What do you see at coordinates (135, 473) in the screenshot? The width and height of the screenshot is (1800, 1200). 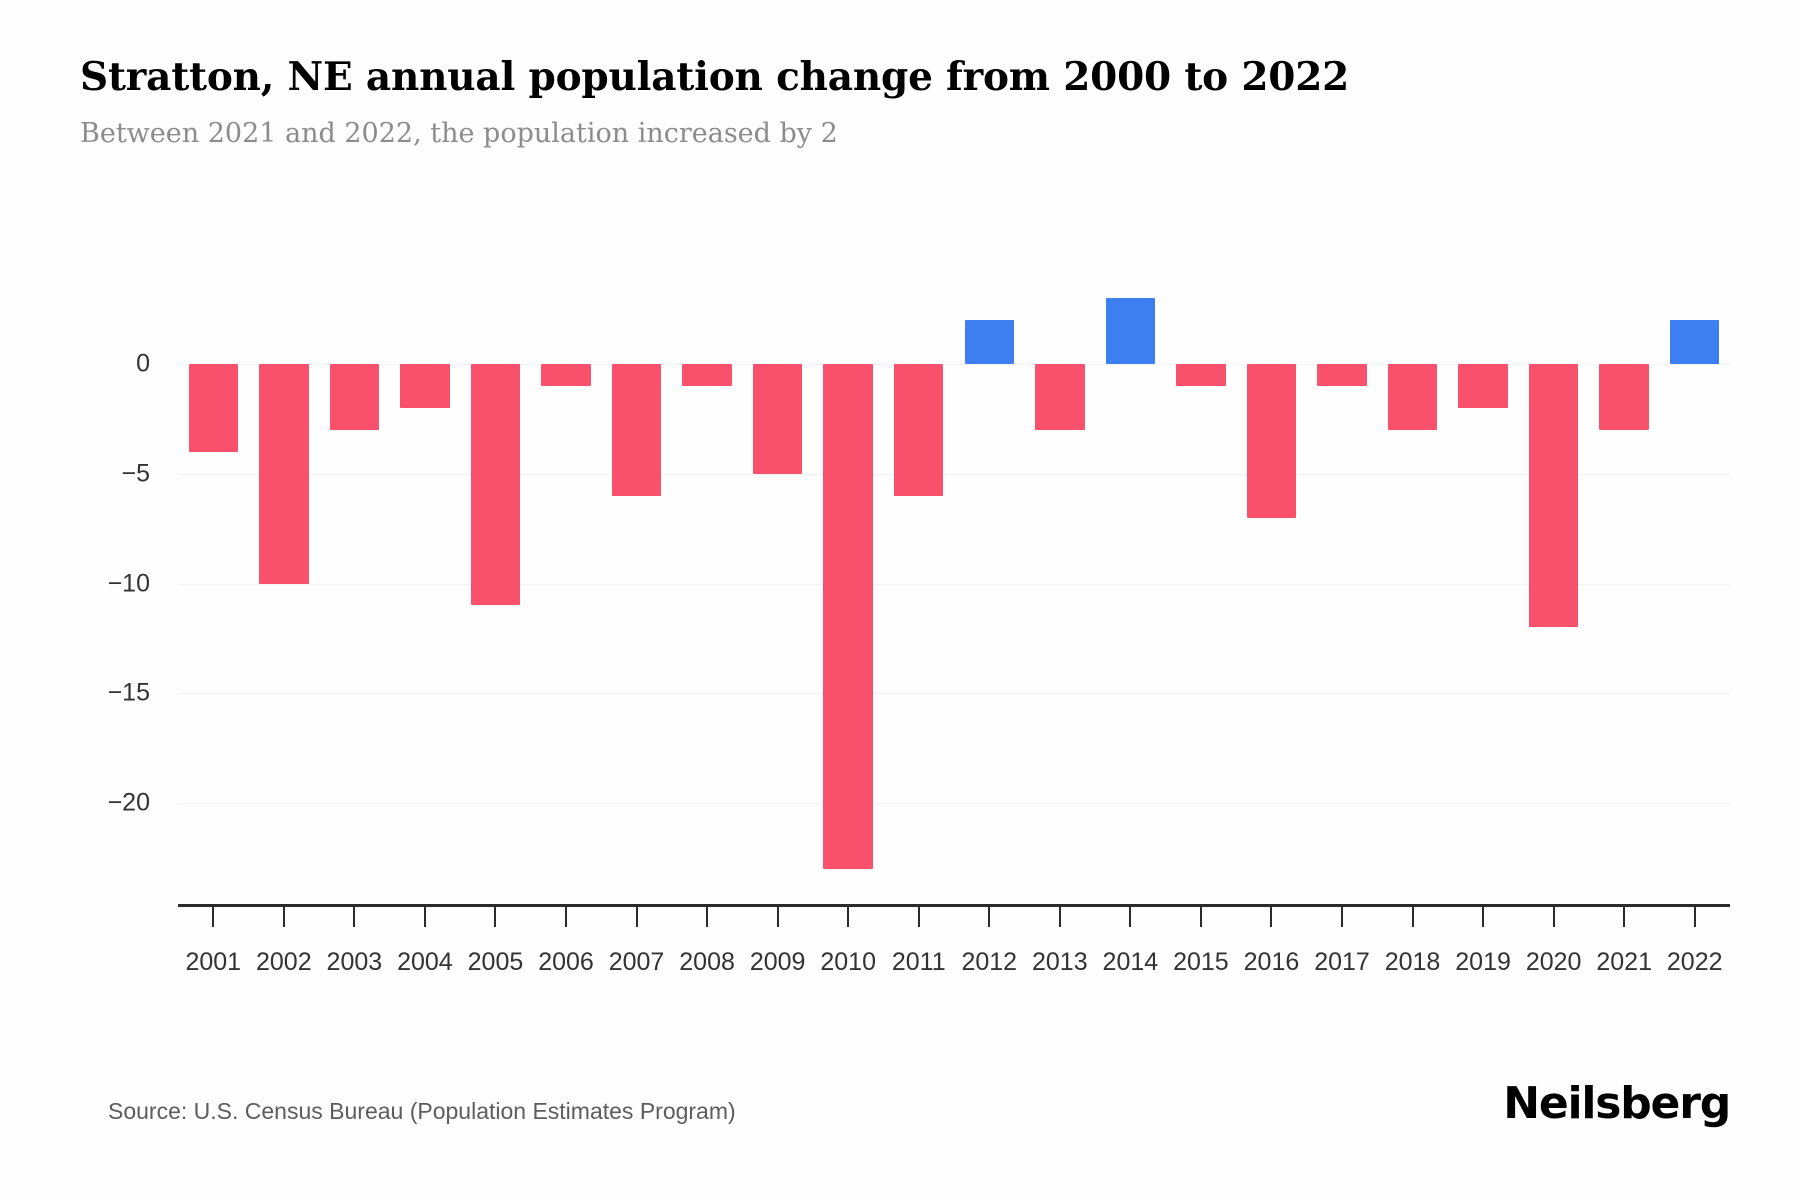 I see `y-axis-tick-label: −5` at bounding box center [135, 473].